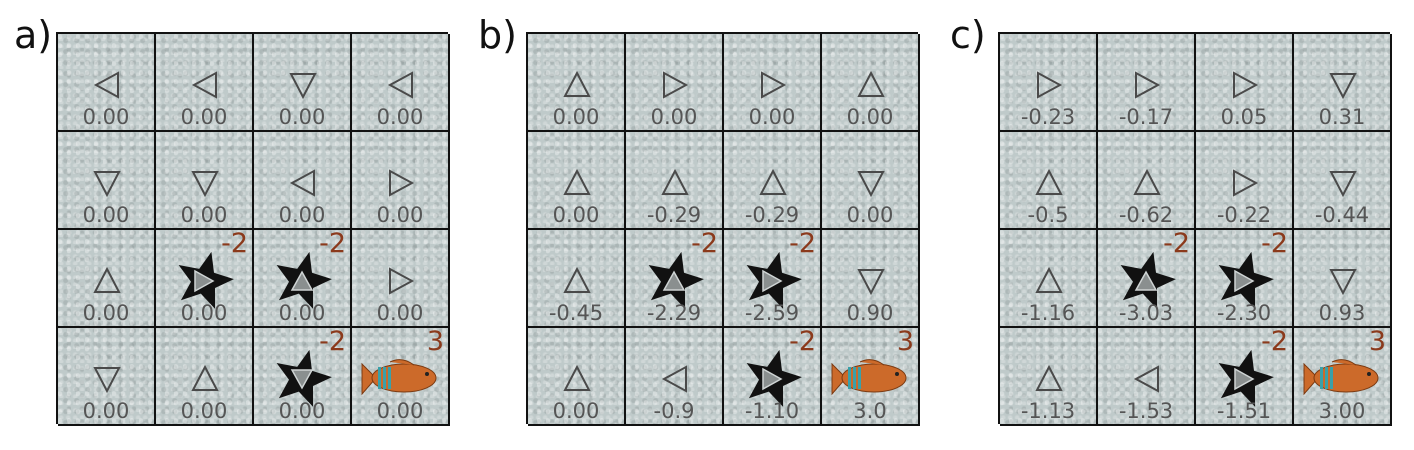 The width and height of the screenshot is (1414, 450). I want to click on grid-cell: -2 -2.30, so click(1245, 279).